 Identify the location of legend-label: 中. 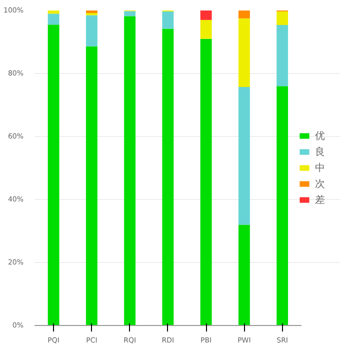
(320, 168).